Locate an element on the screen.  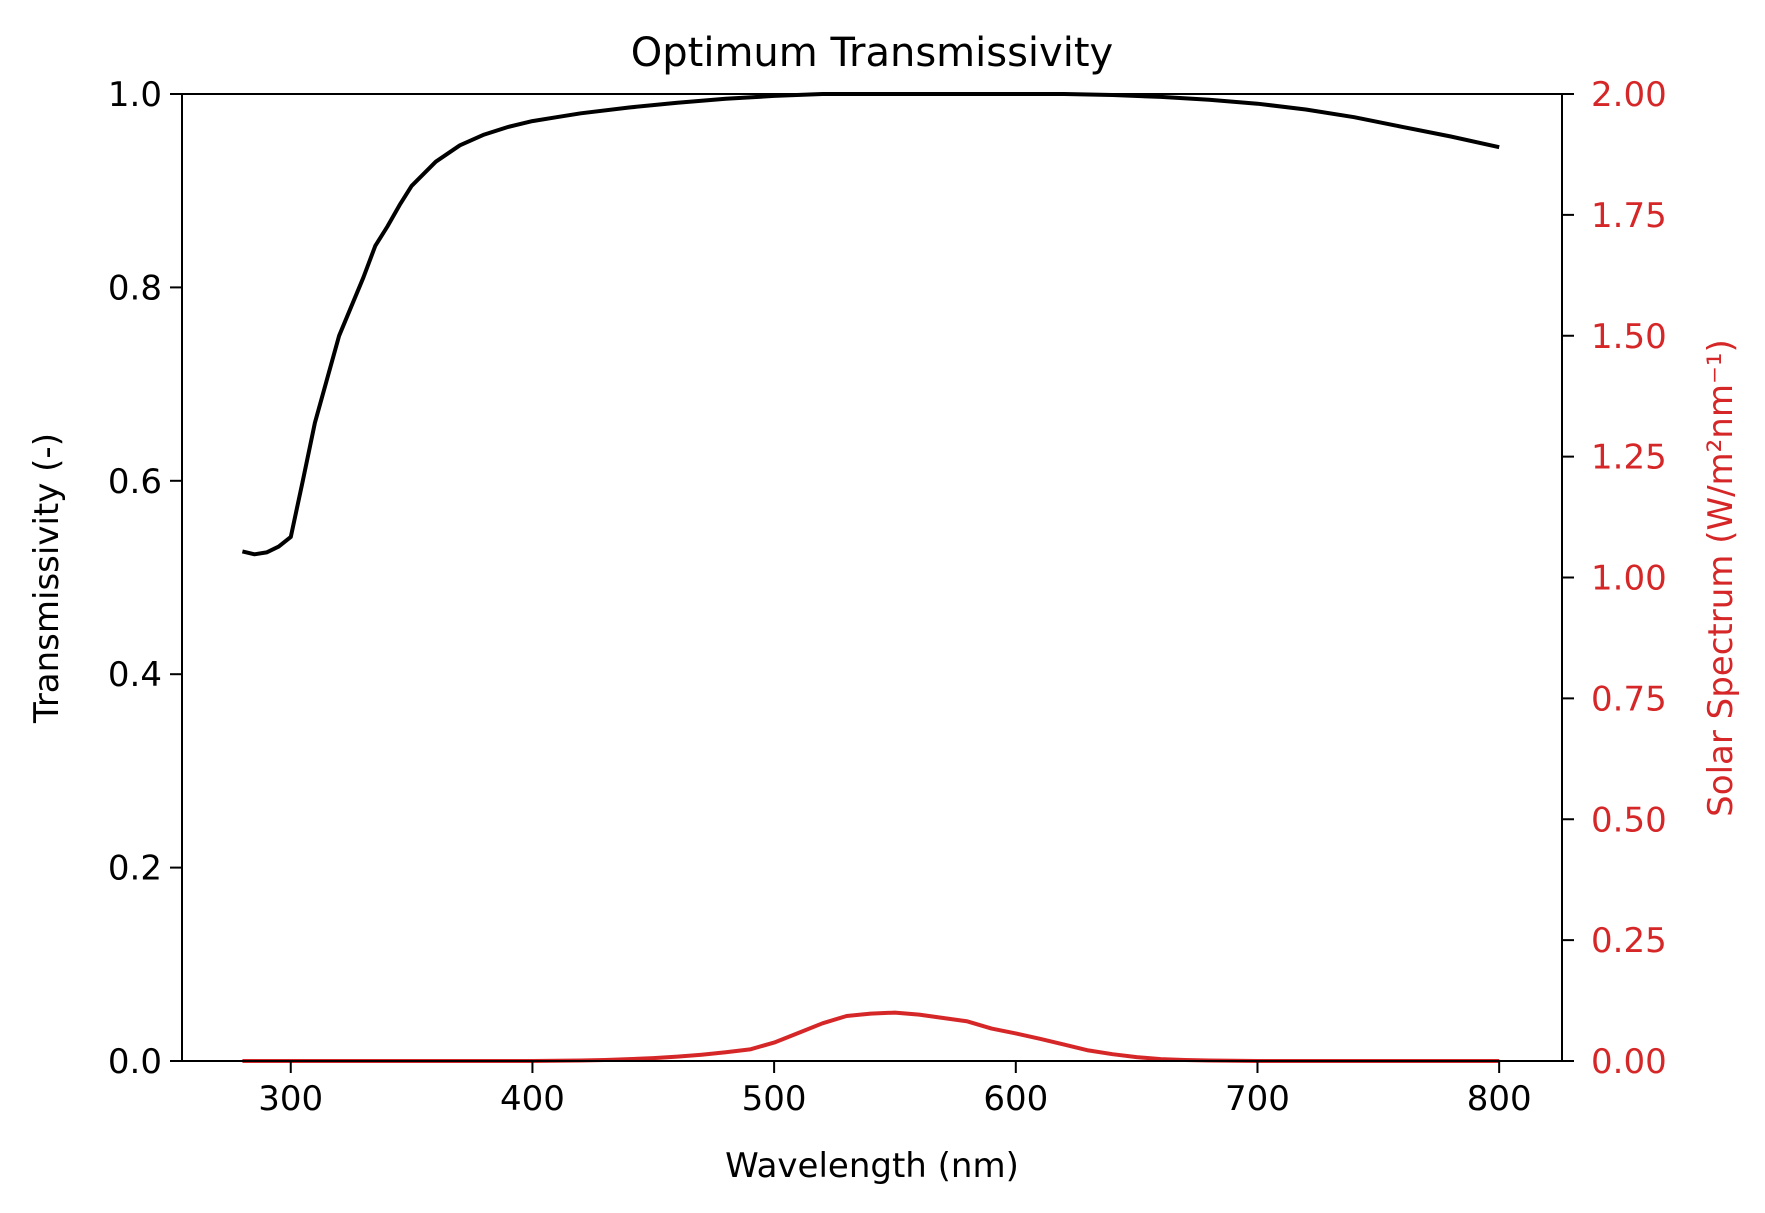
y2-axis-title: Solar Spectrum (W/m²nm⁻¹) is located at coordinates (1721, 578).